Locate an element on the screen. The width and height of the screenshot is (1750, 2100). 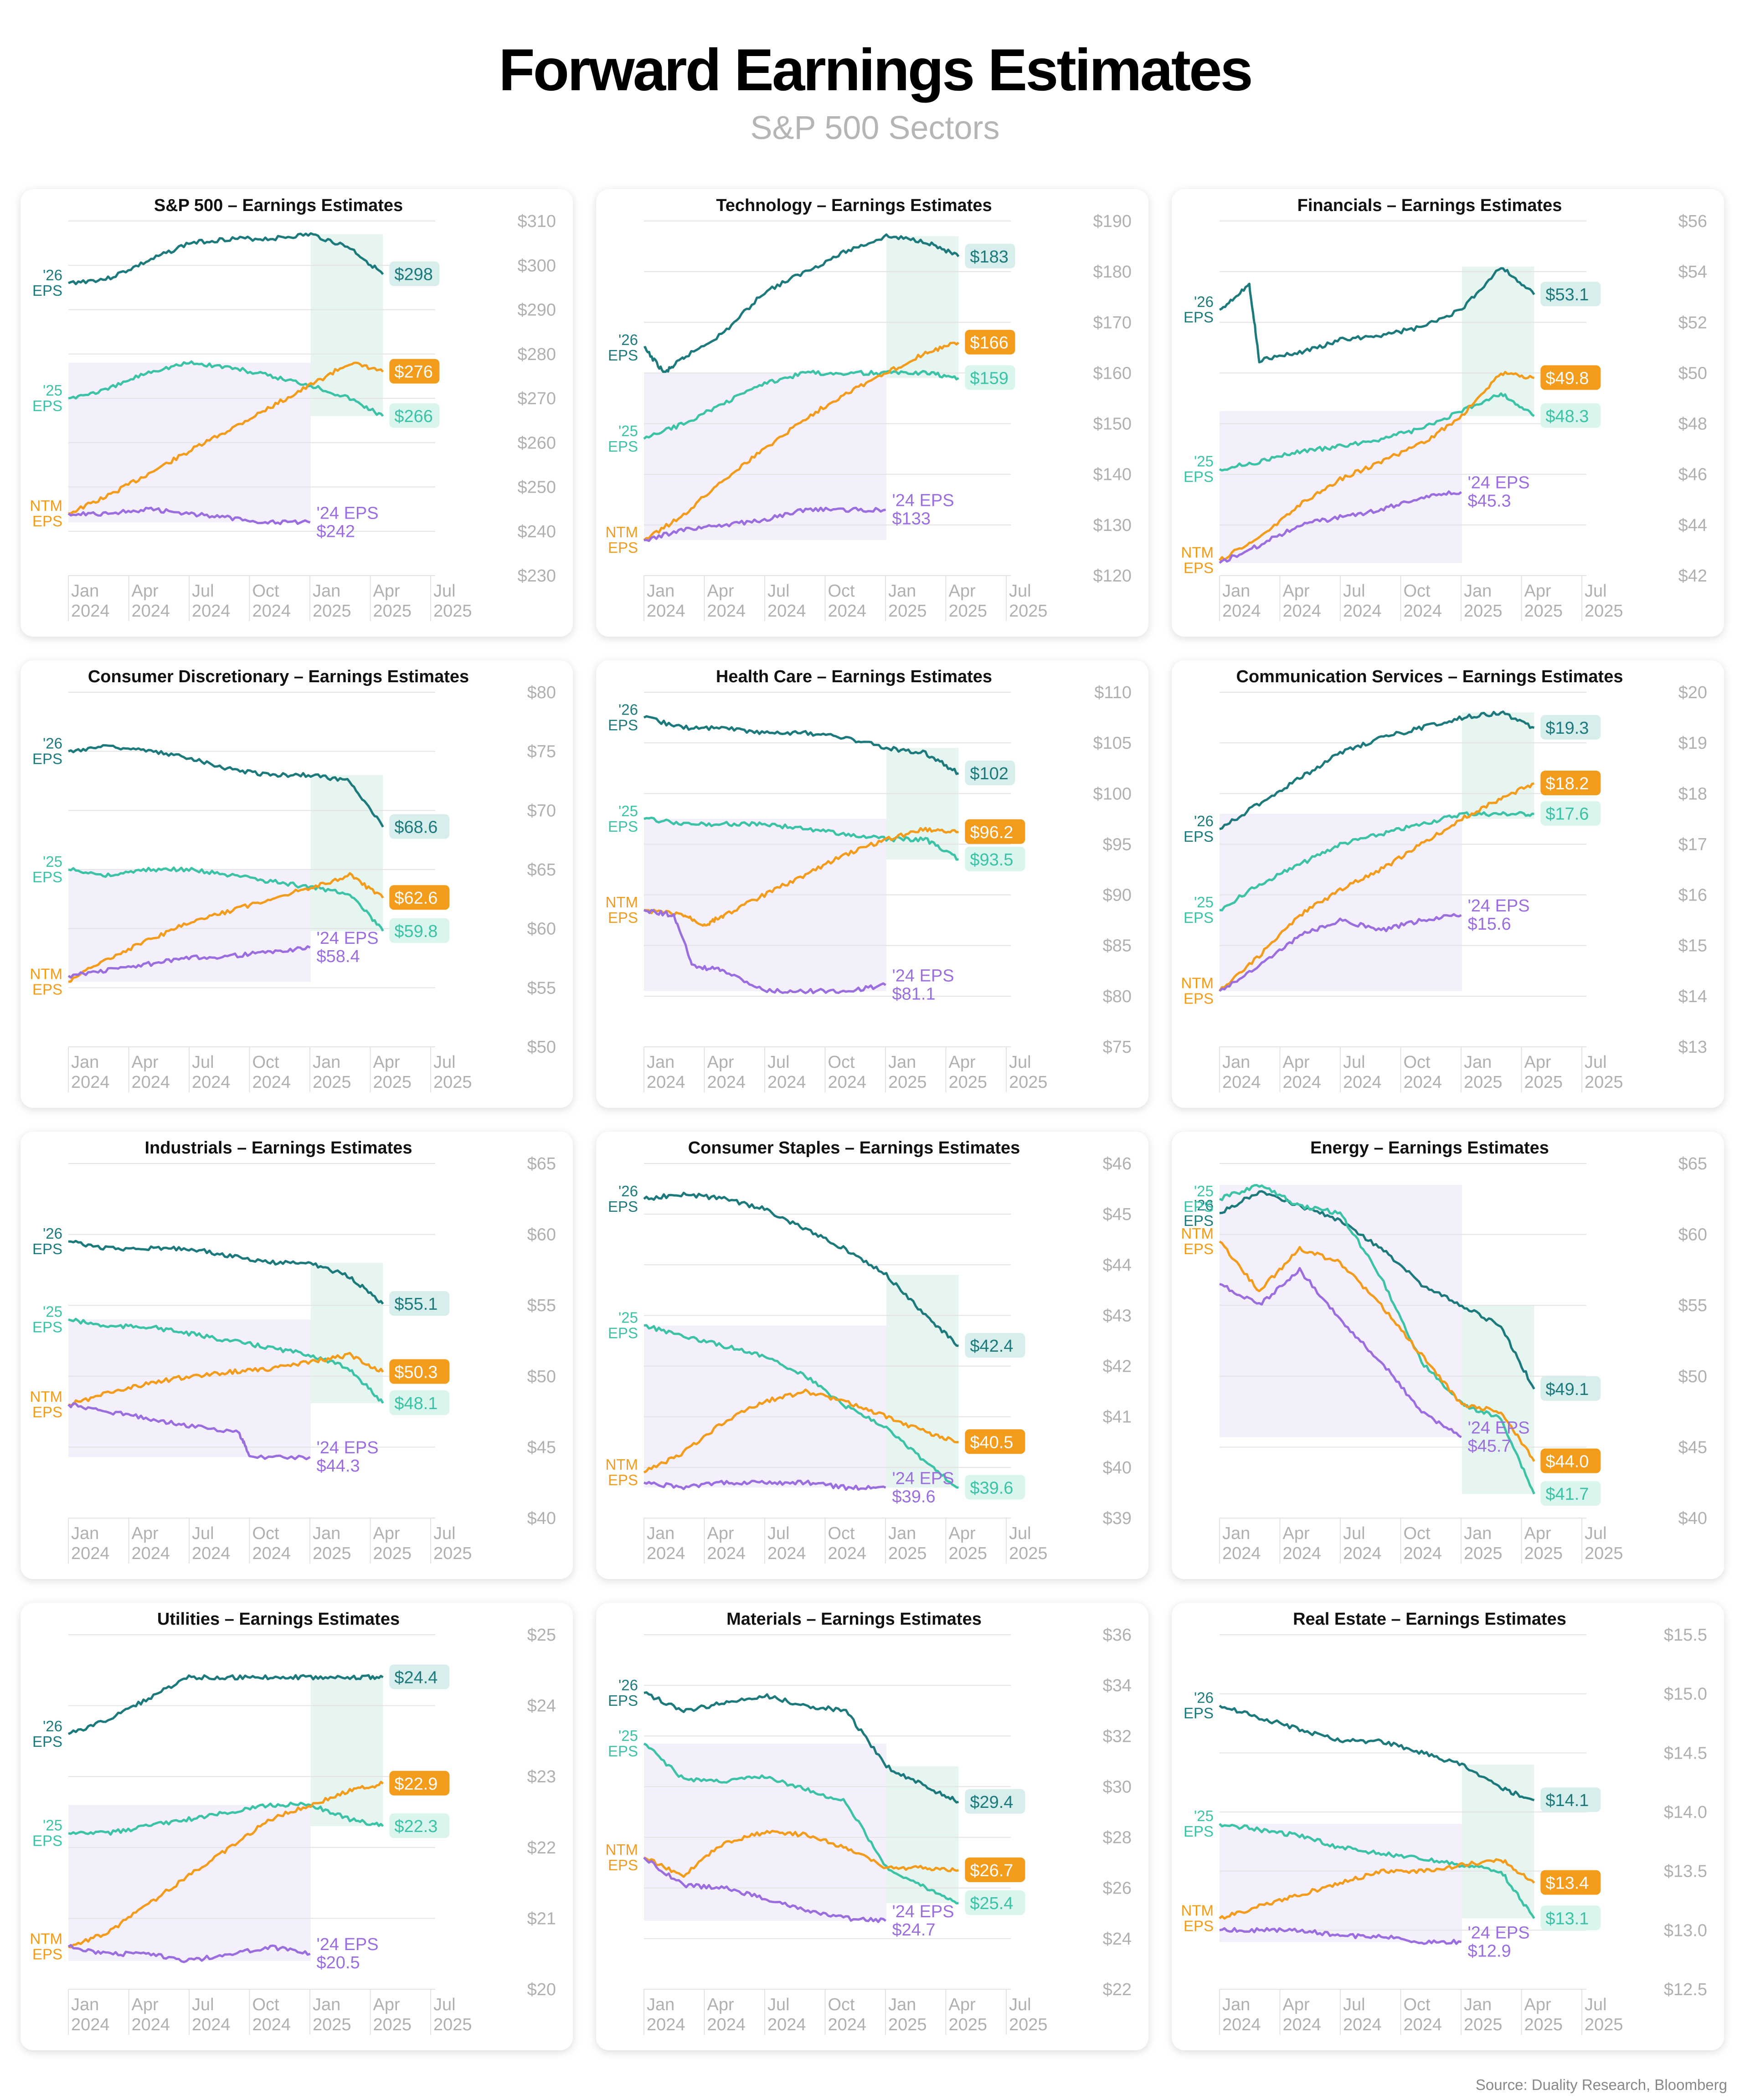
y-tick-label: $20 is located at coordinates (541, 1989).